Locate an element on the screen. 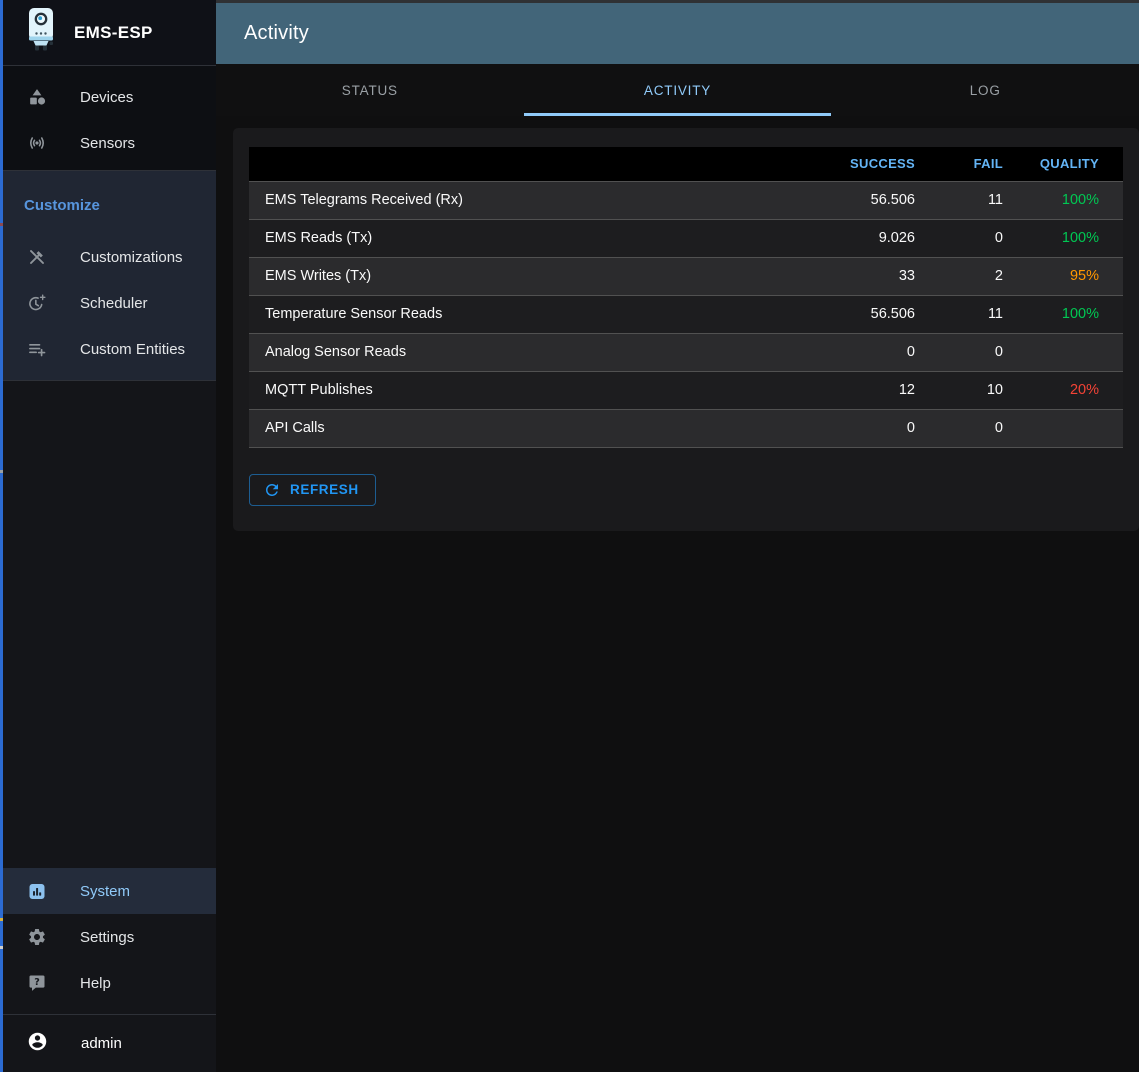 Image resolution: width=1139 pixels, height=1072 pixels. sidebar-nav-bottom: System Settings ? Help is located at coordinates (108, 937).